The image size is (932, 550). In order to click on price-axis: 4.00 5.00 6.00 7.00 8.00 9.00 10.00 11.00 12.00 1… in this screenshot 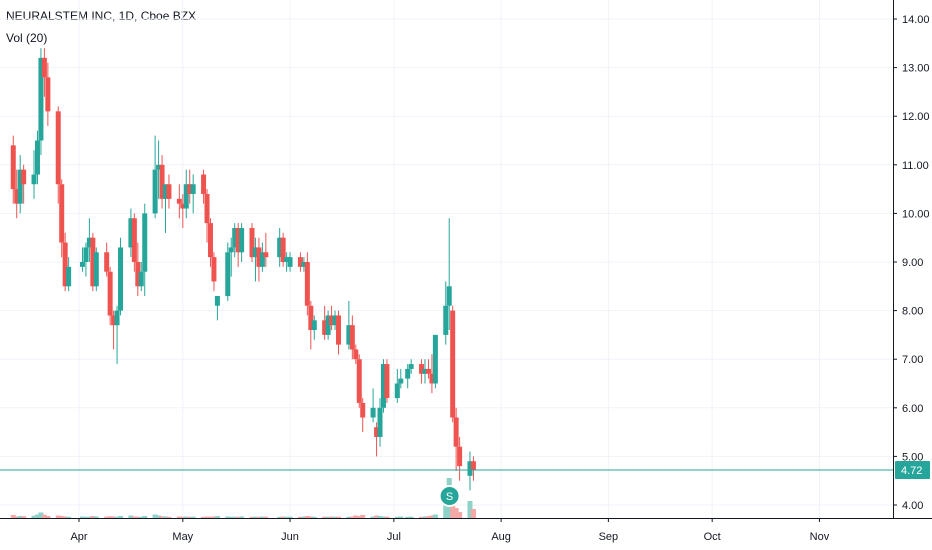, I will do `click(911, 263)`.